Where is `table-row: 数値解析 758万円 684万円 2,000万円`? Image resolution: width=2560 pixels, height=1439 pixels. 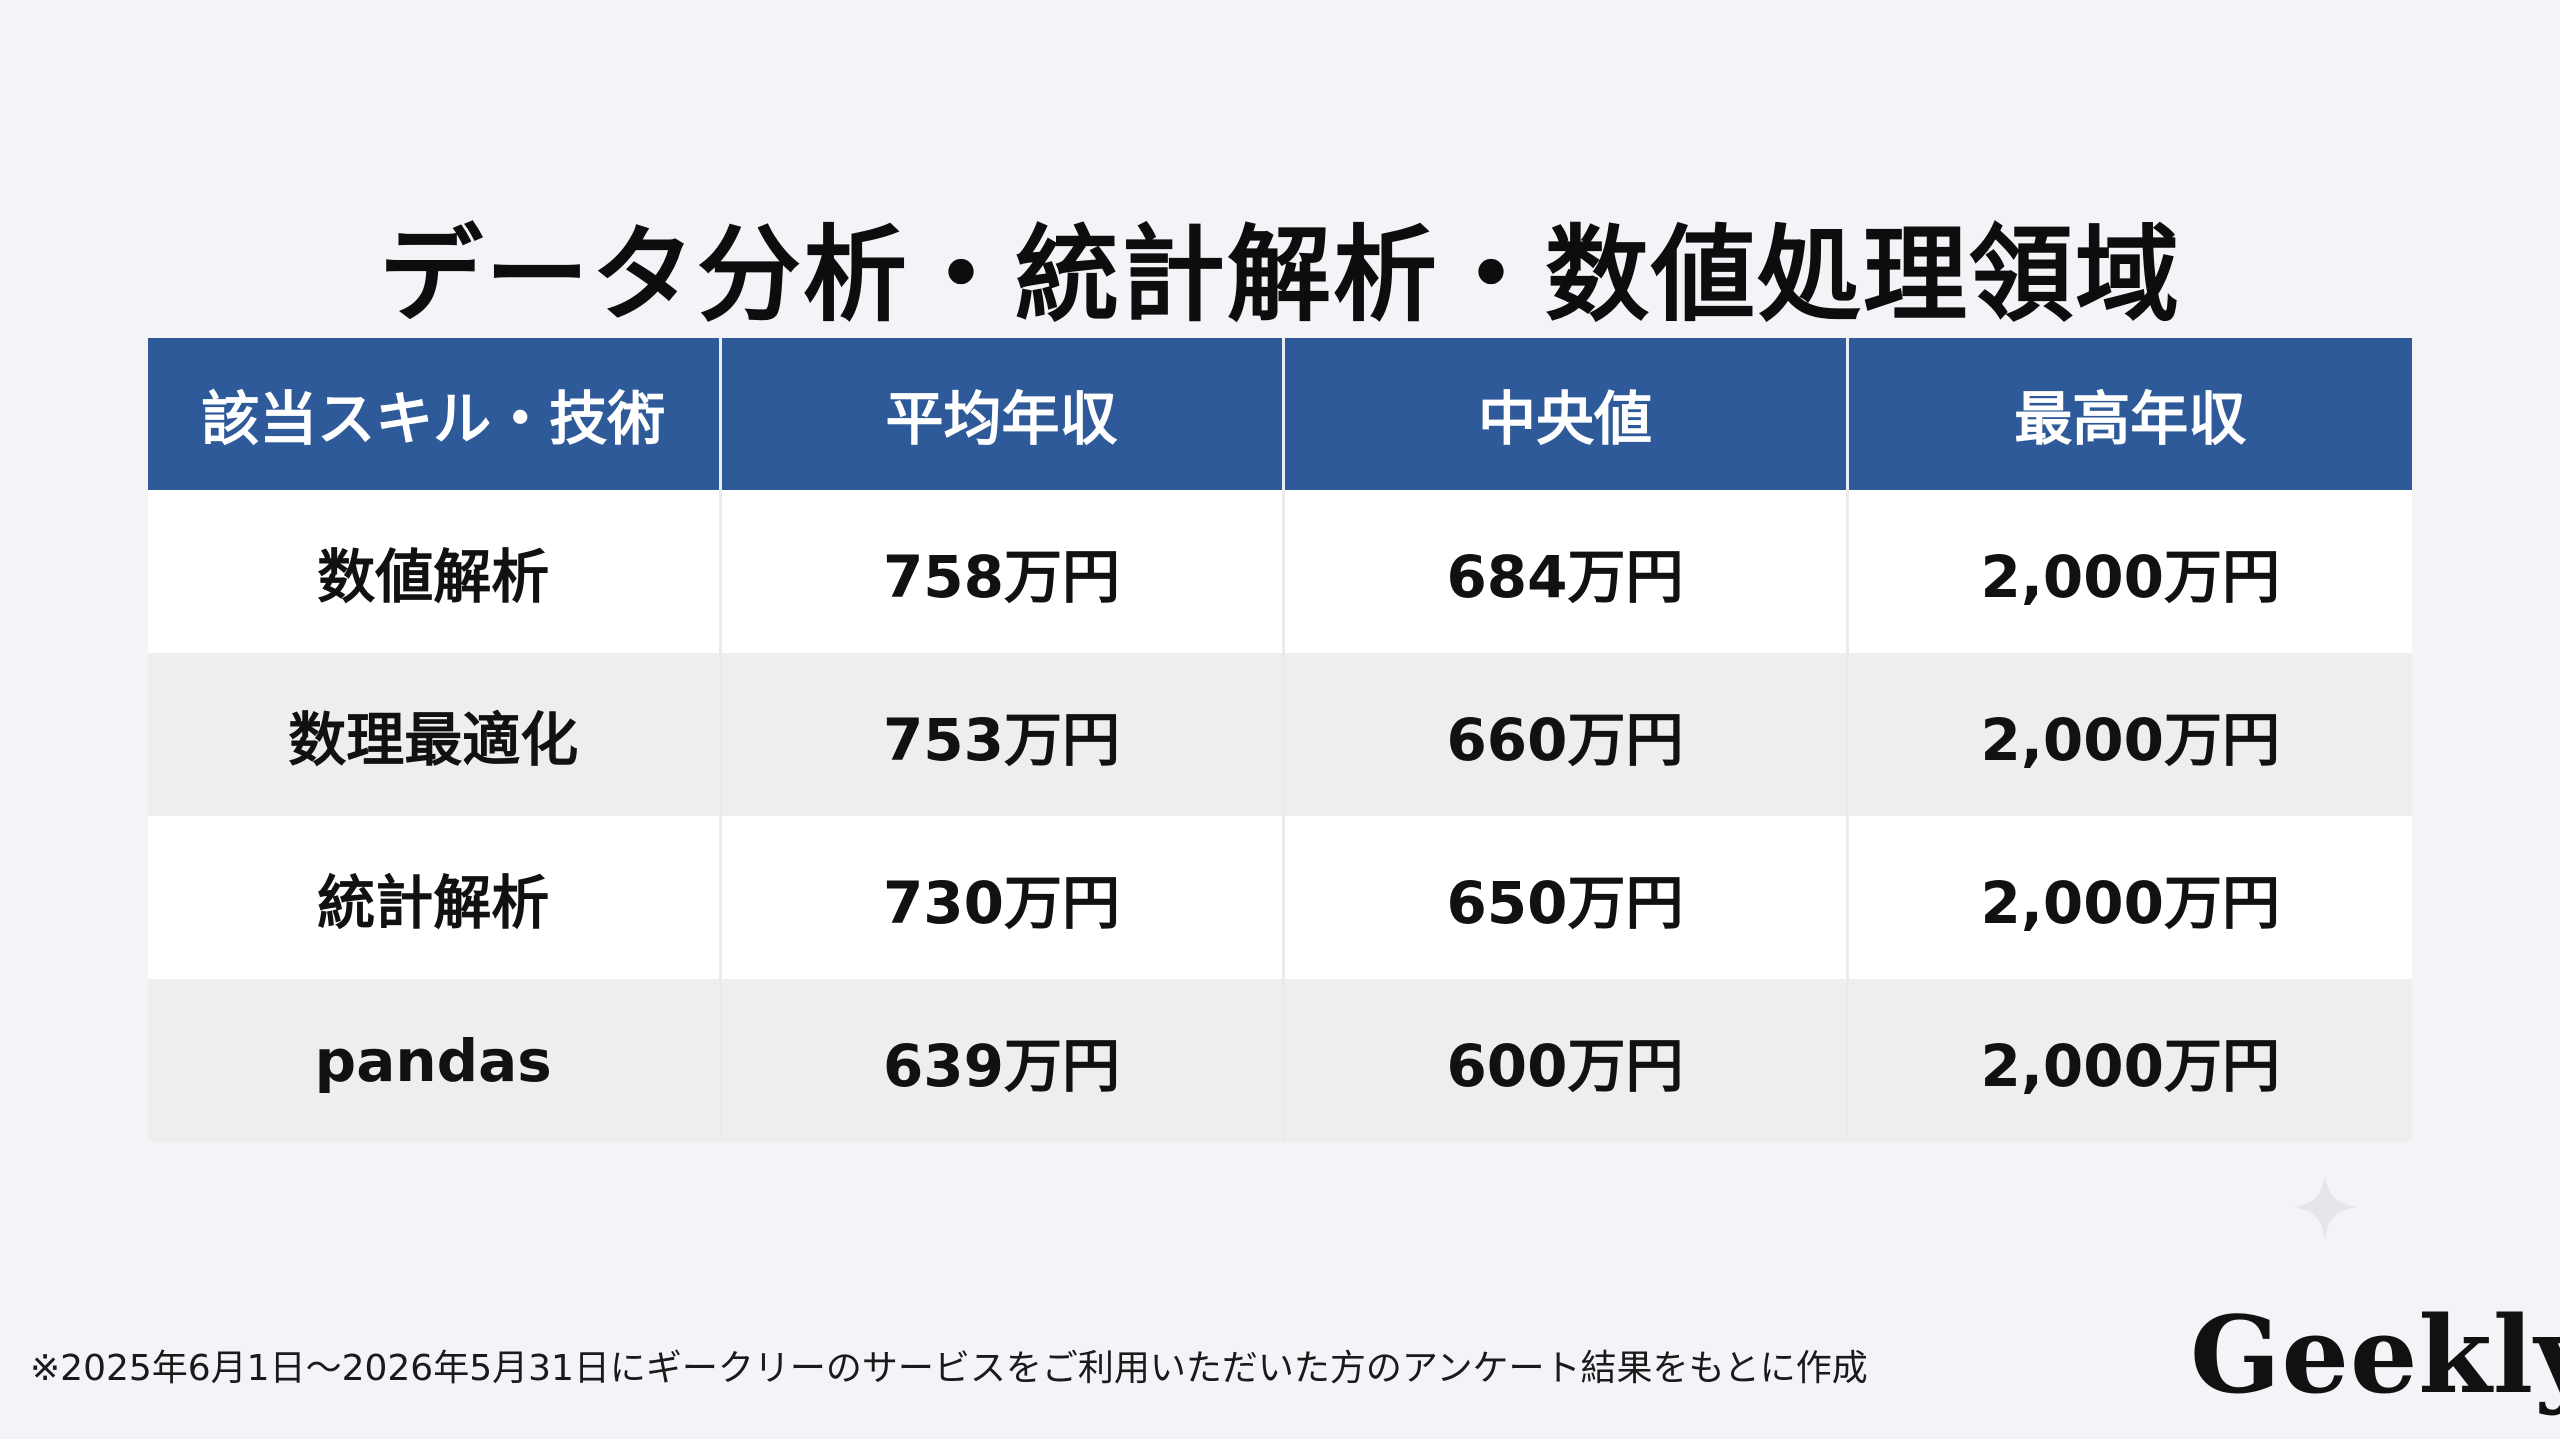
table-row: 数値解析 758万円 684万円 2,000万円 is located at coordinates (1280, 571).